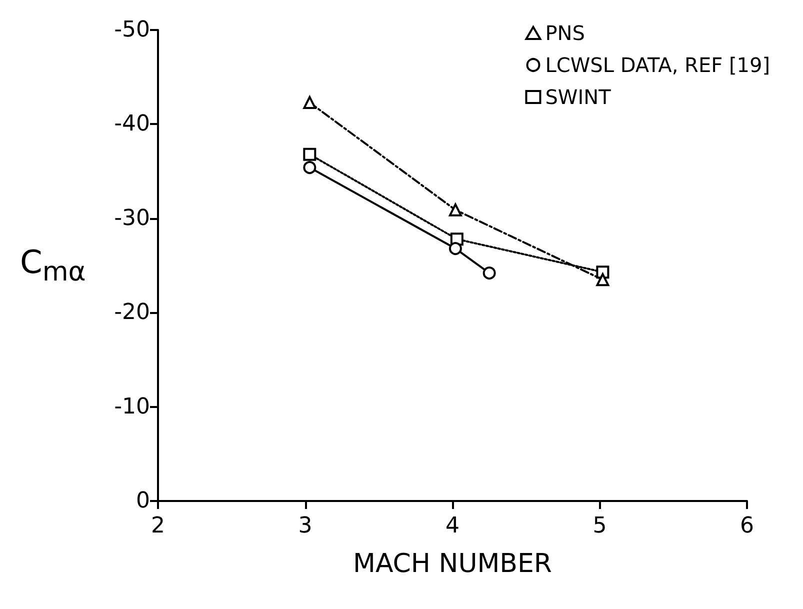  I want to click on legend-label: SWINT, so click(578, 97).